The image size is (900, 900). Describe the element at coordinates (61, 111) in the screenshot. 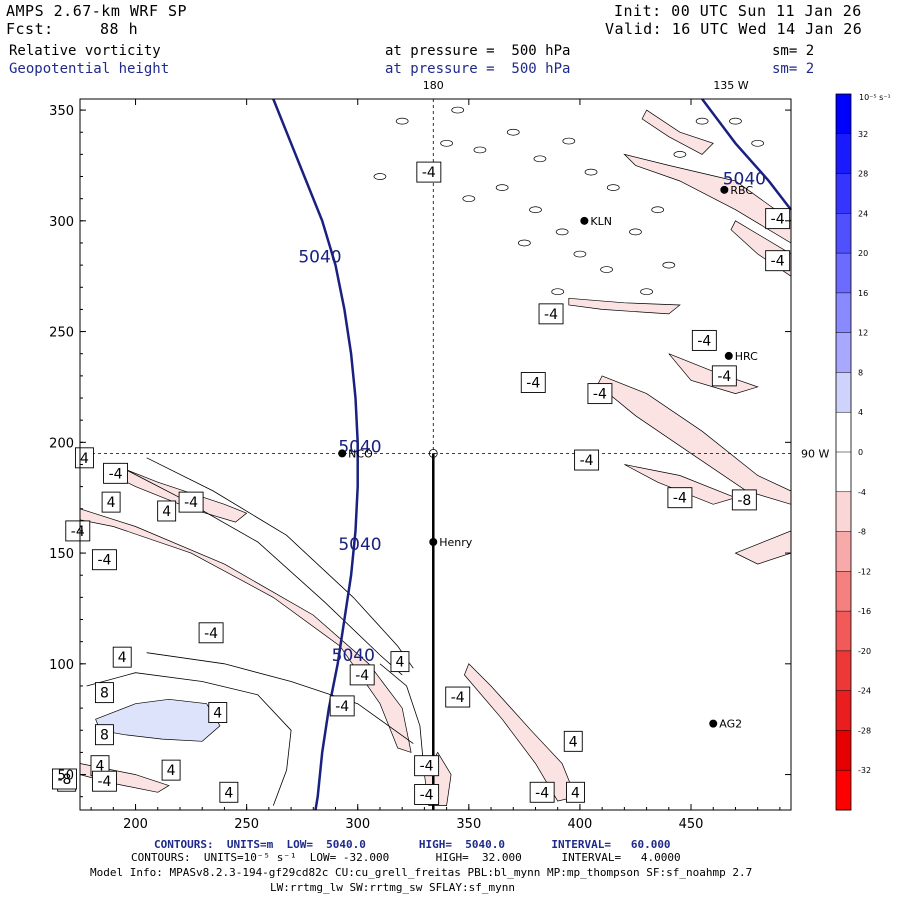

I see `y-tick-label: 350` at that location.